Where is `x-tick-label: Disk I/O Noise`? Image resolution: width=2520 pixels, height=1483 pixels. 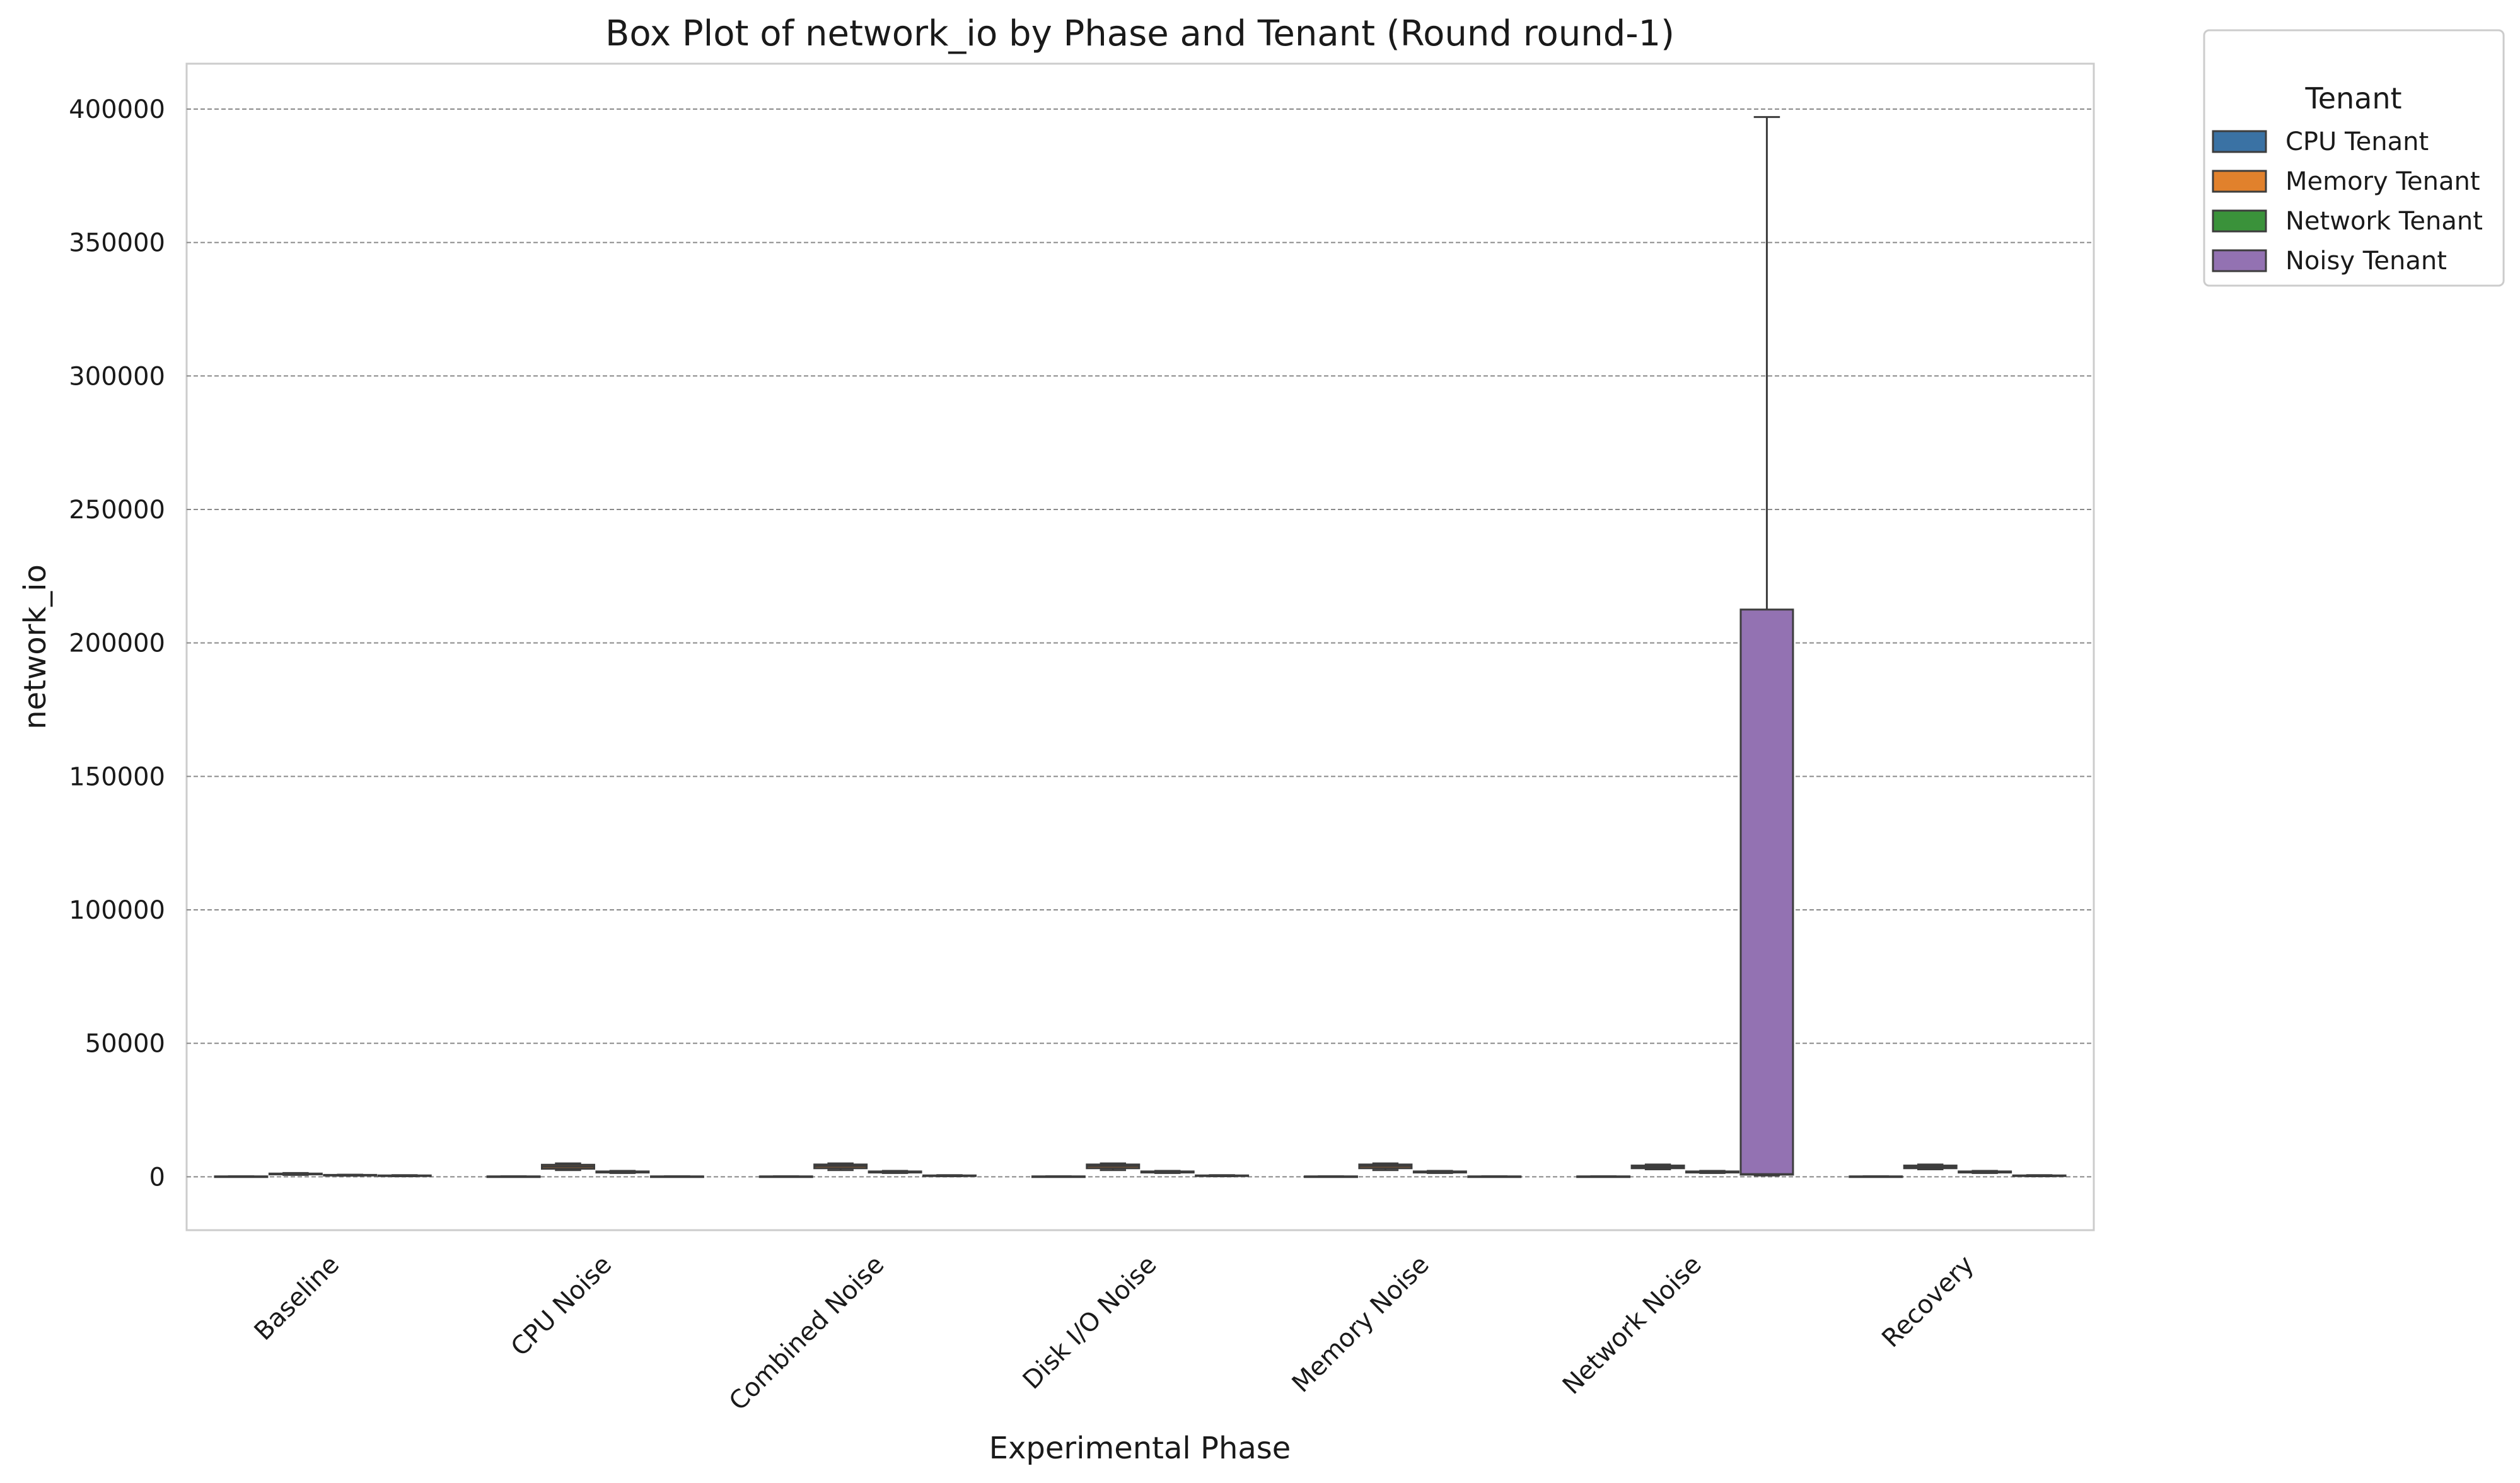
x-tick-label: Disk I/O Noise is located at coordinates (1090, 1322).